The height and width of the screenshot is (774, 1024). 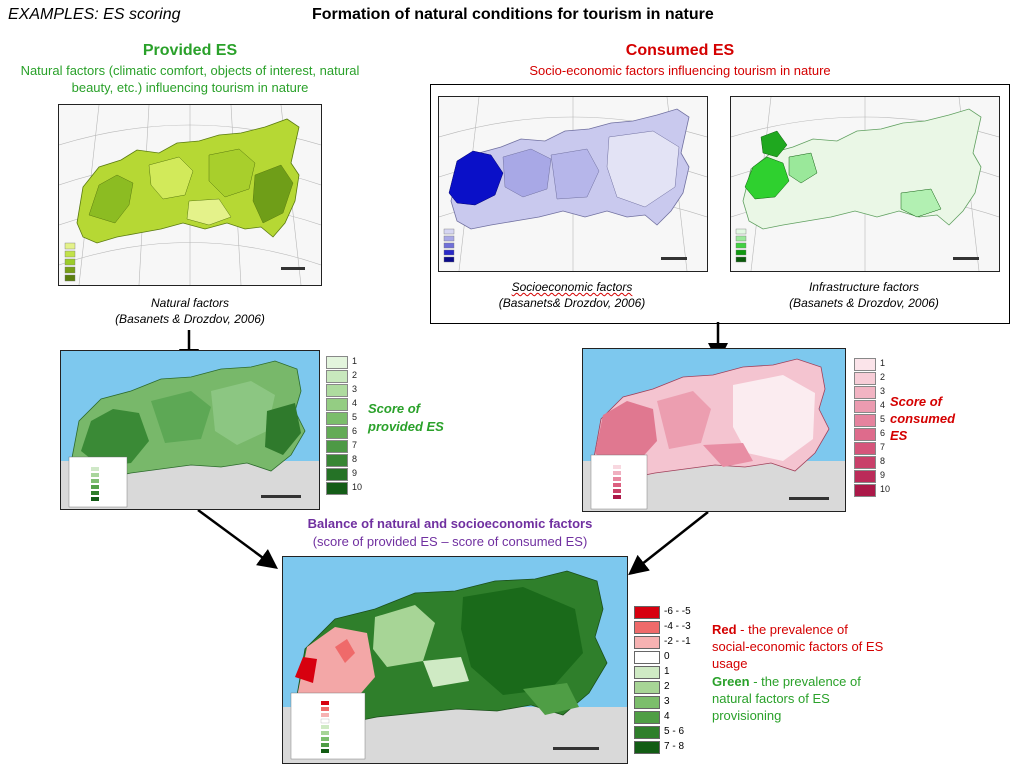 What do you see at coordinates (357, 487) in the screenshot?
I see `provided-legend-label-10: 10` at bounding box center [357, 487].